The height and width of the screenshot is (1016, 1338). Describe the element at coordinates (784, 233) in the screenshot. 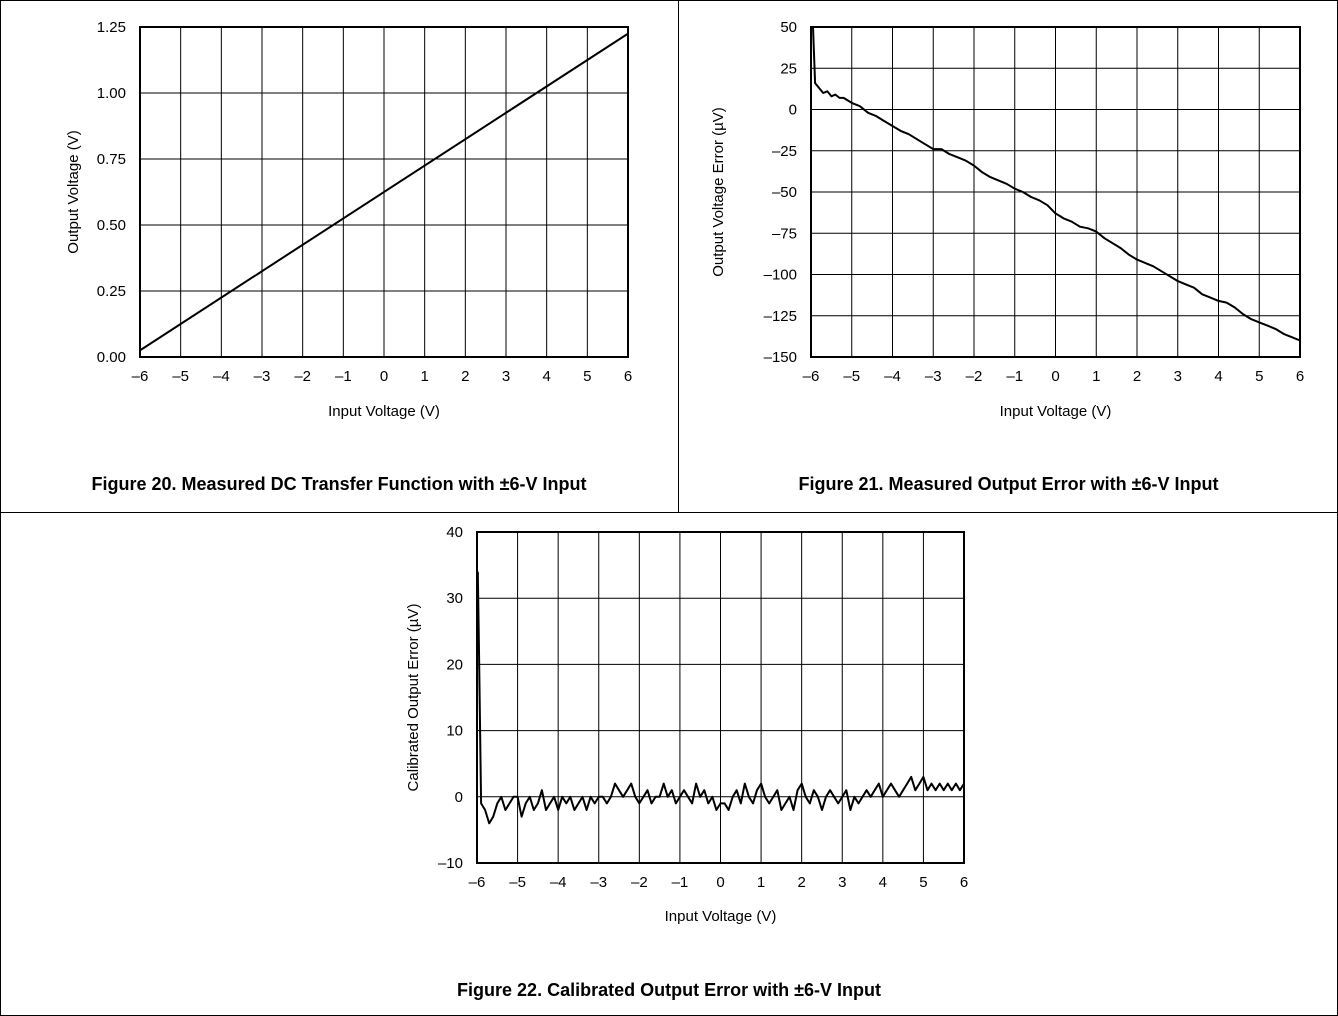

I see `y-tick-label: –75` at that location.